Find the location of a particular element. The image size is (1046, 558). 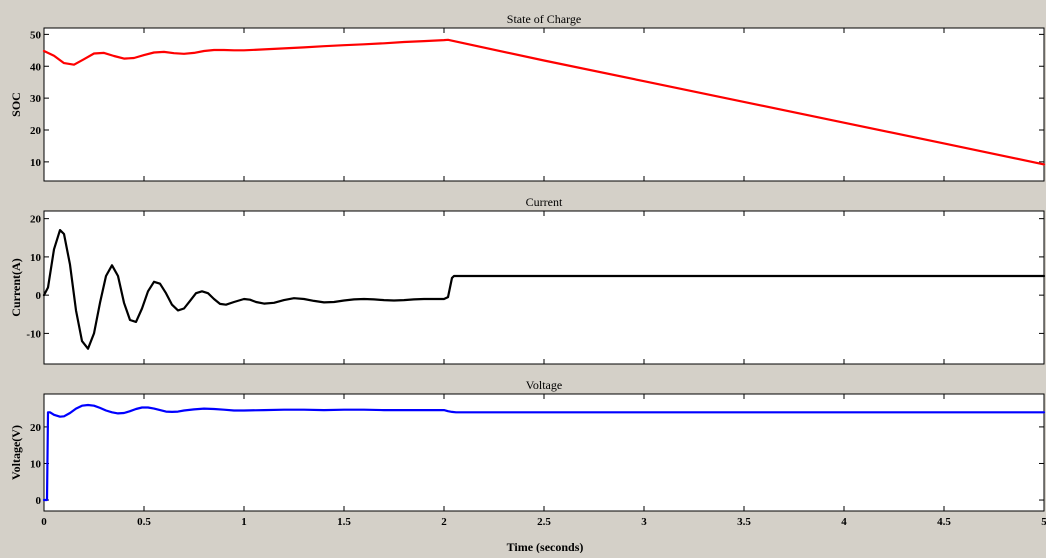

voltage-y-tick-label: 10 is located at coordinates (36, 464).